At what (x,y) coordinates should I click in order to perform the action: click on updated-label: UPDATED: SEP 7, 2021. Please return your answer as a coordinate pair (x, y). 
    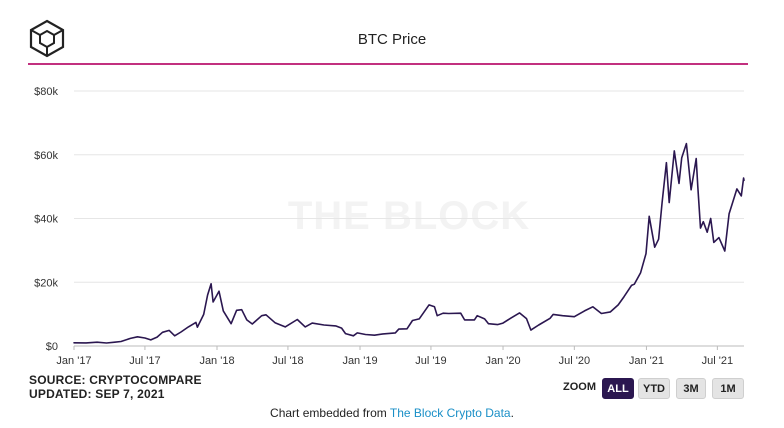
    Looking at the image, I should click on (97, 394).